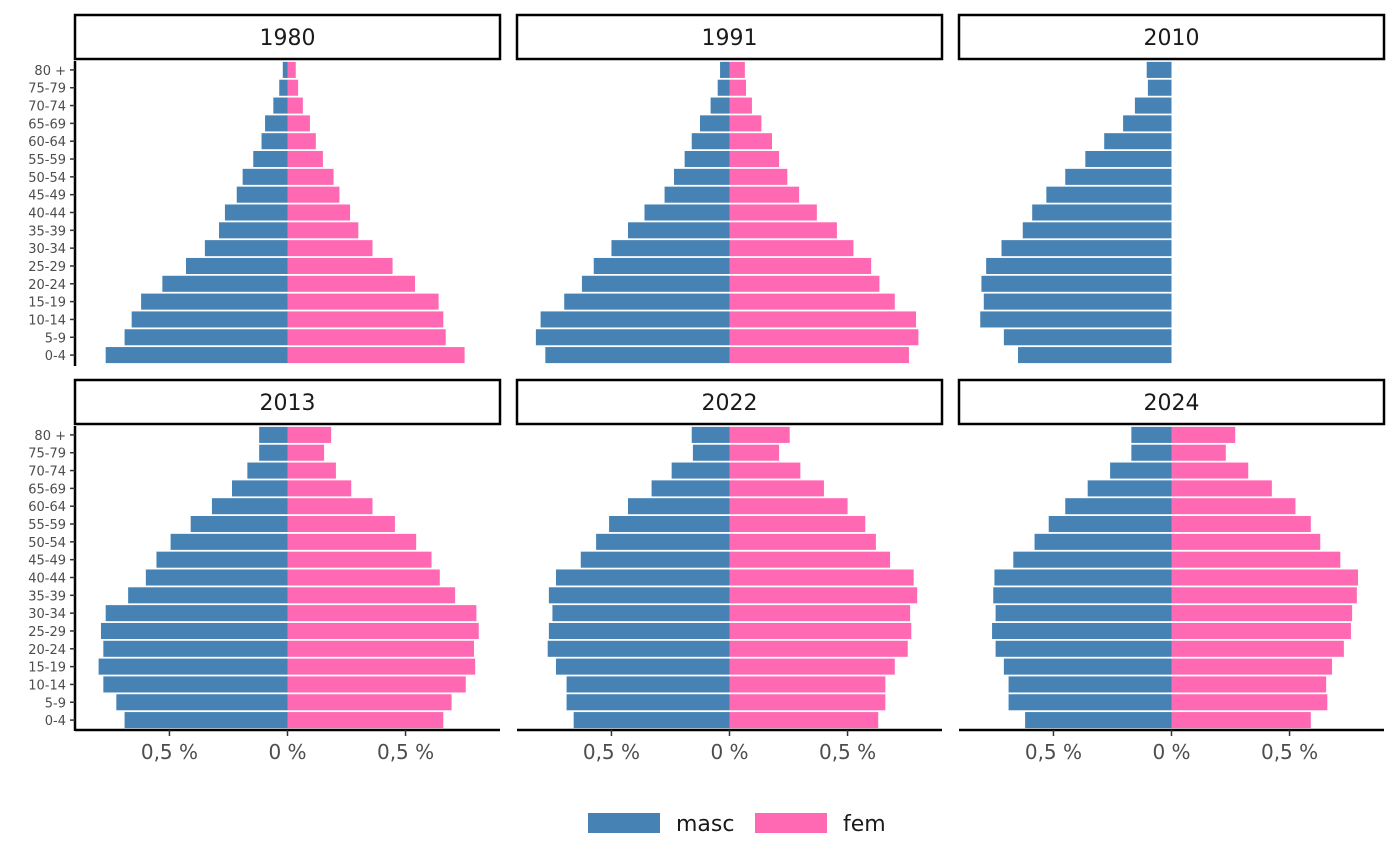 This screenshot has width=1400, height=865. Describe the element at coordinates (737, 69) in the screenshot. I see `bar-fem-1991-80 +` at that location.